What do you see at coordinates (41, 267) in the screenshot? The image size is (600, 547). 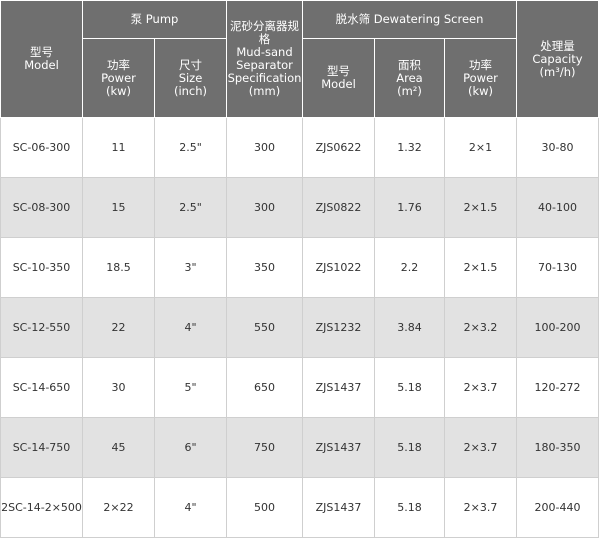 I see `cell-model: SC-10-350` at bounding box center [41, 267].